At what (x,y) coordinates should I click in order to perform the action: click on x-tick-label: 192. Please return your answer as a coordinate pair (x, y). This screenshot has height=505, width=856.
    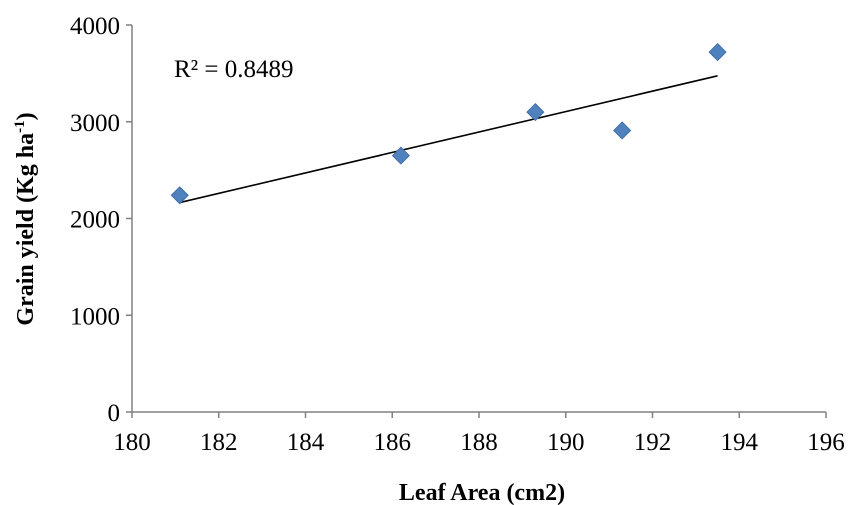
    Looking at the image, I should click on (653, 442).